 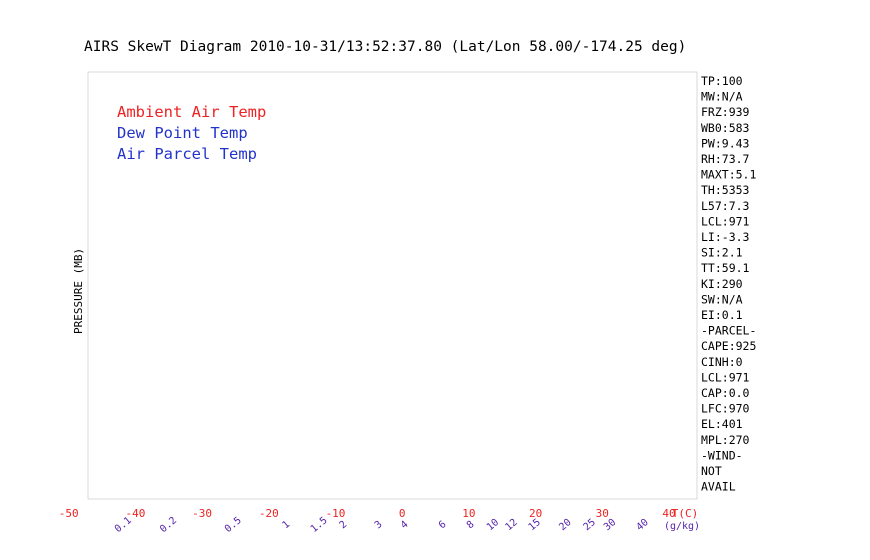 What do you see at coordinates (722, 253) in the screenshot?
I see `stat-item: SI:2.1` at bounding box center [722, 253].